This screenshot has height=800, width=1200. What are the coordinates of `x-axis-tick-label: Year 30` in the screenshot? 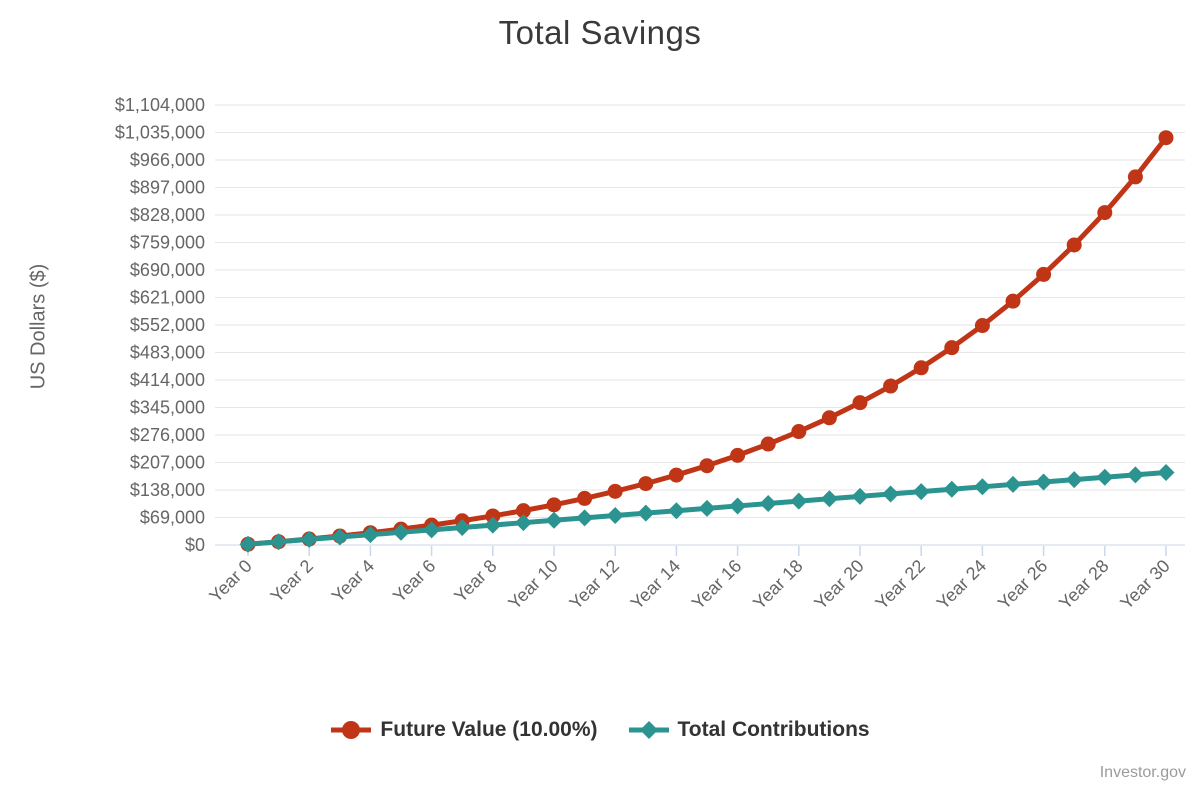 It's located at (1145, 585).